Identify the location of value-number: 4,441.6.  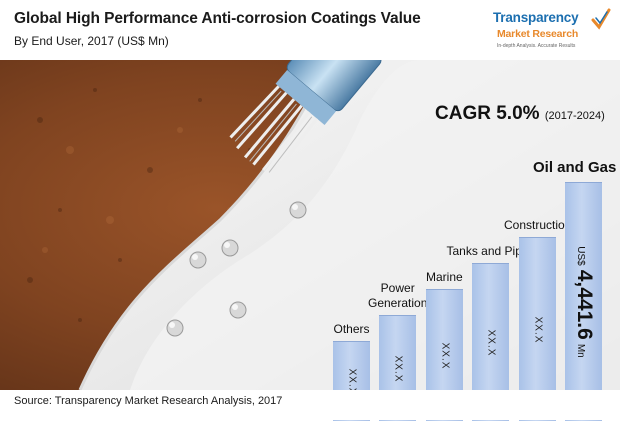
(584, 304).